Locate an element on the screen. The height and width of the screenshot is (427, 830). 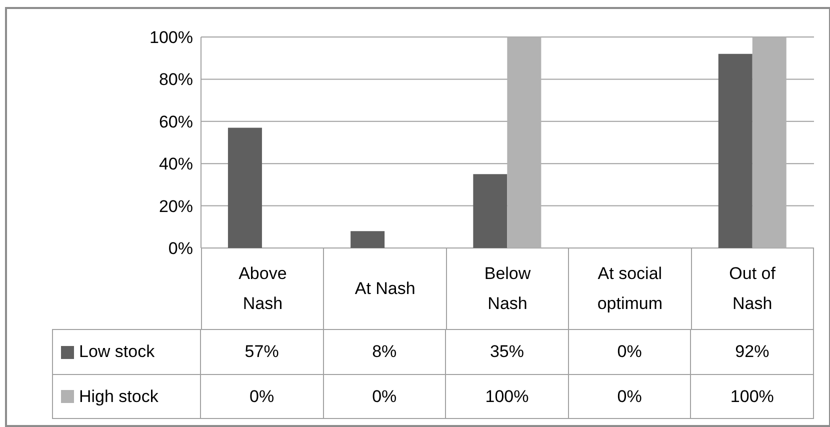
legend-label: High stock is located at coordinates (118, 396).